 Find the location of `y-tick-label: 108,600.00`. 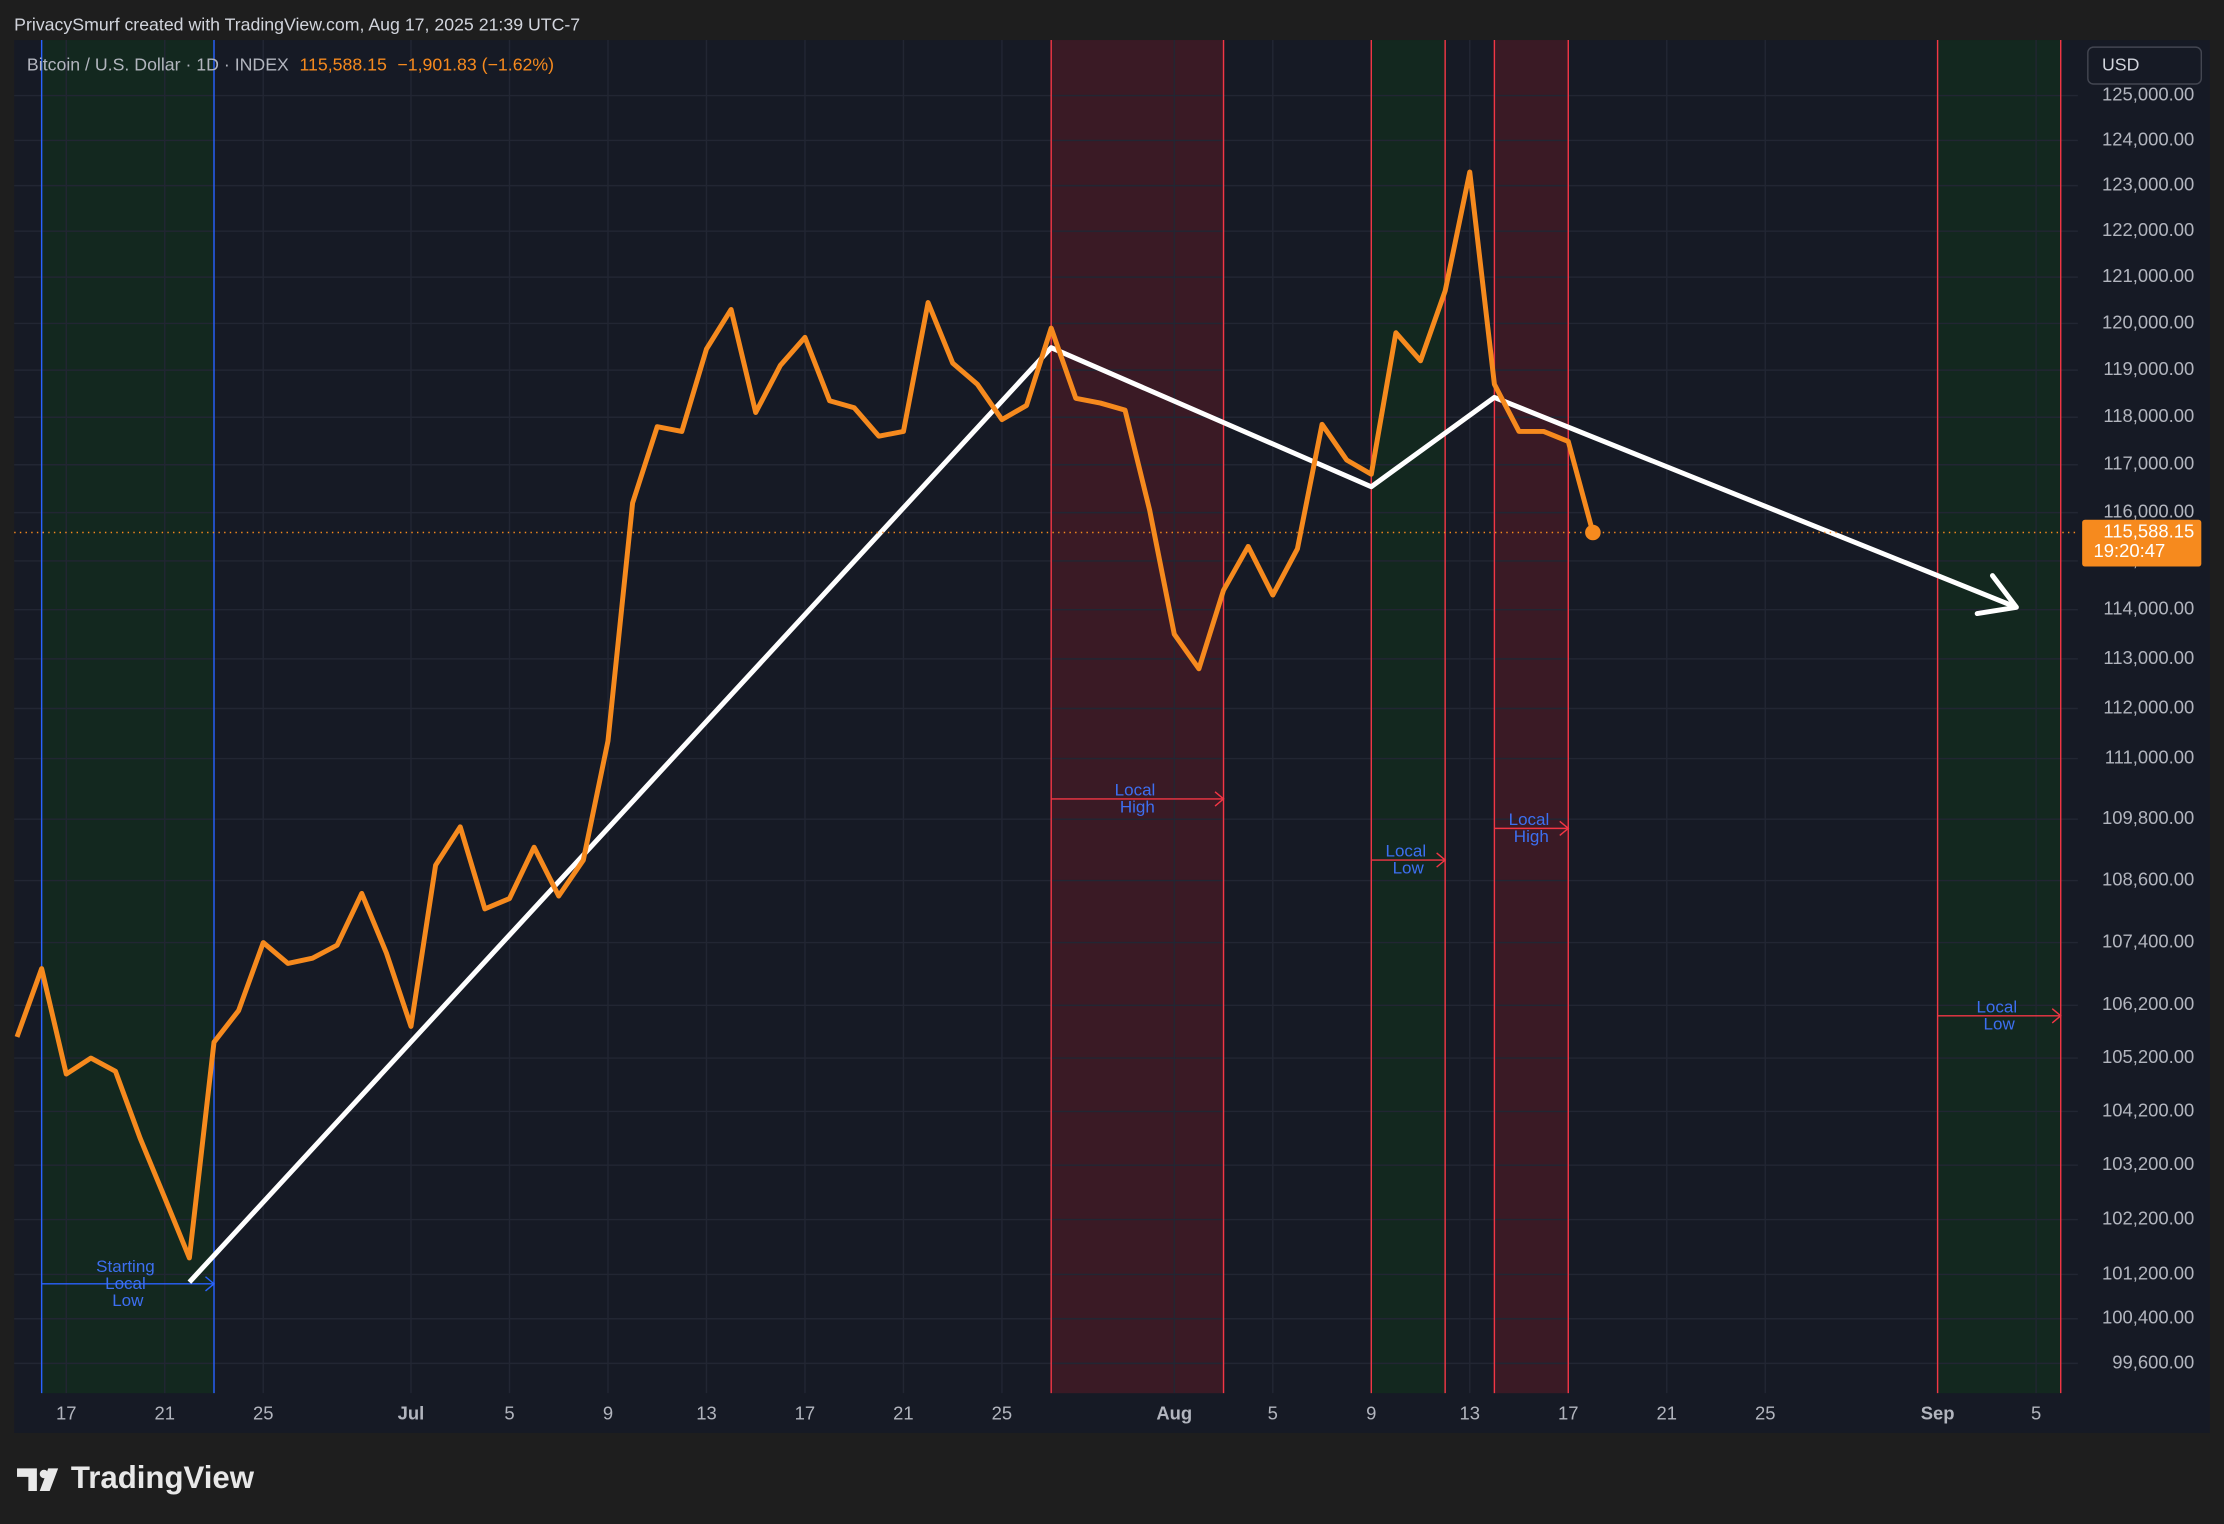

y-tick-label: 108,600.00 is located at coordinates (2148, 878).